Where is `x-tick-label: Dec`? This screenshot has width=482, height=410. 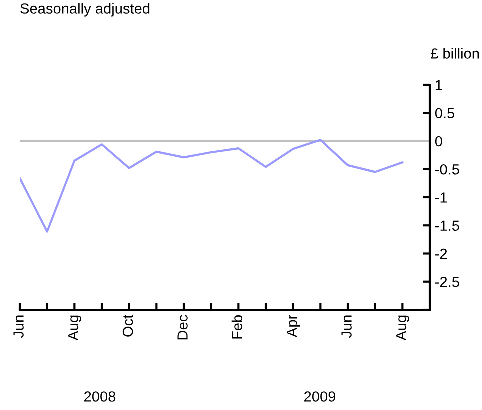
x-tick-label: Dec is located at coordinates (183, 327).